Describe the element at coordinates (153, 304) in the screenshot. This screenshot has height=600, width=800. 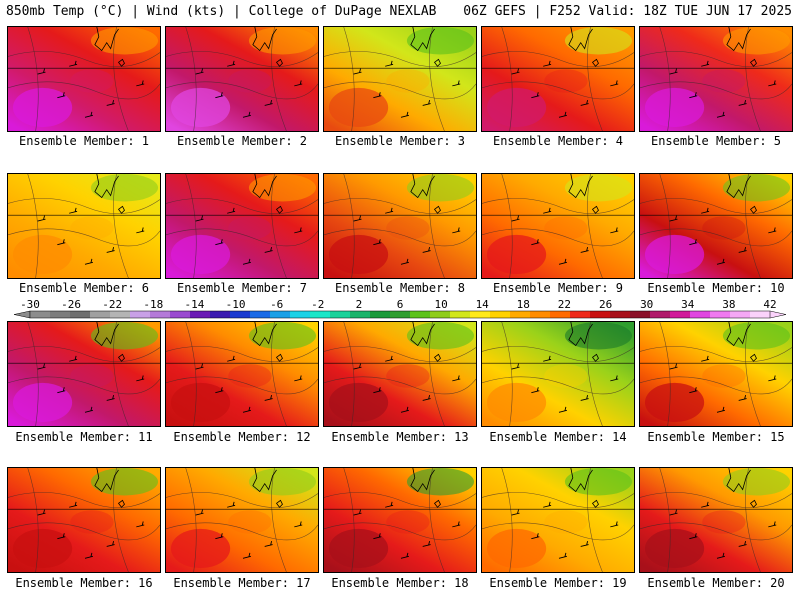
I see `colorbar-tick-label: -18` at that location.